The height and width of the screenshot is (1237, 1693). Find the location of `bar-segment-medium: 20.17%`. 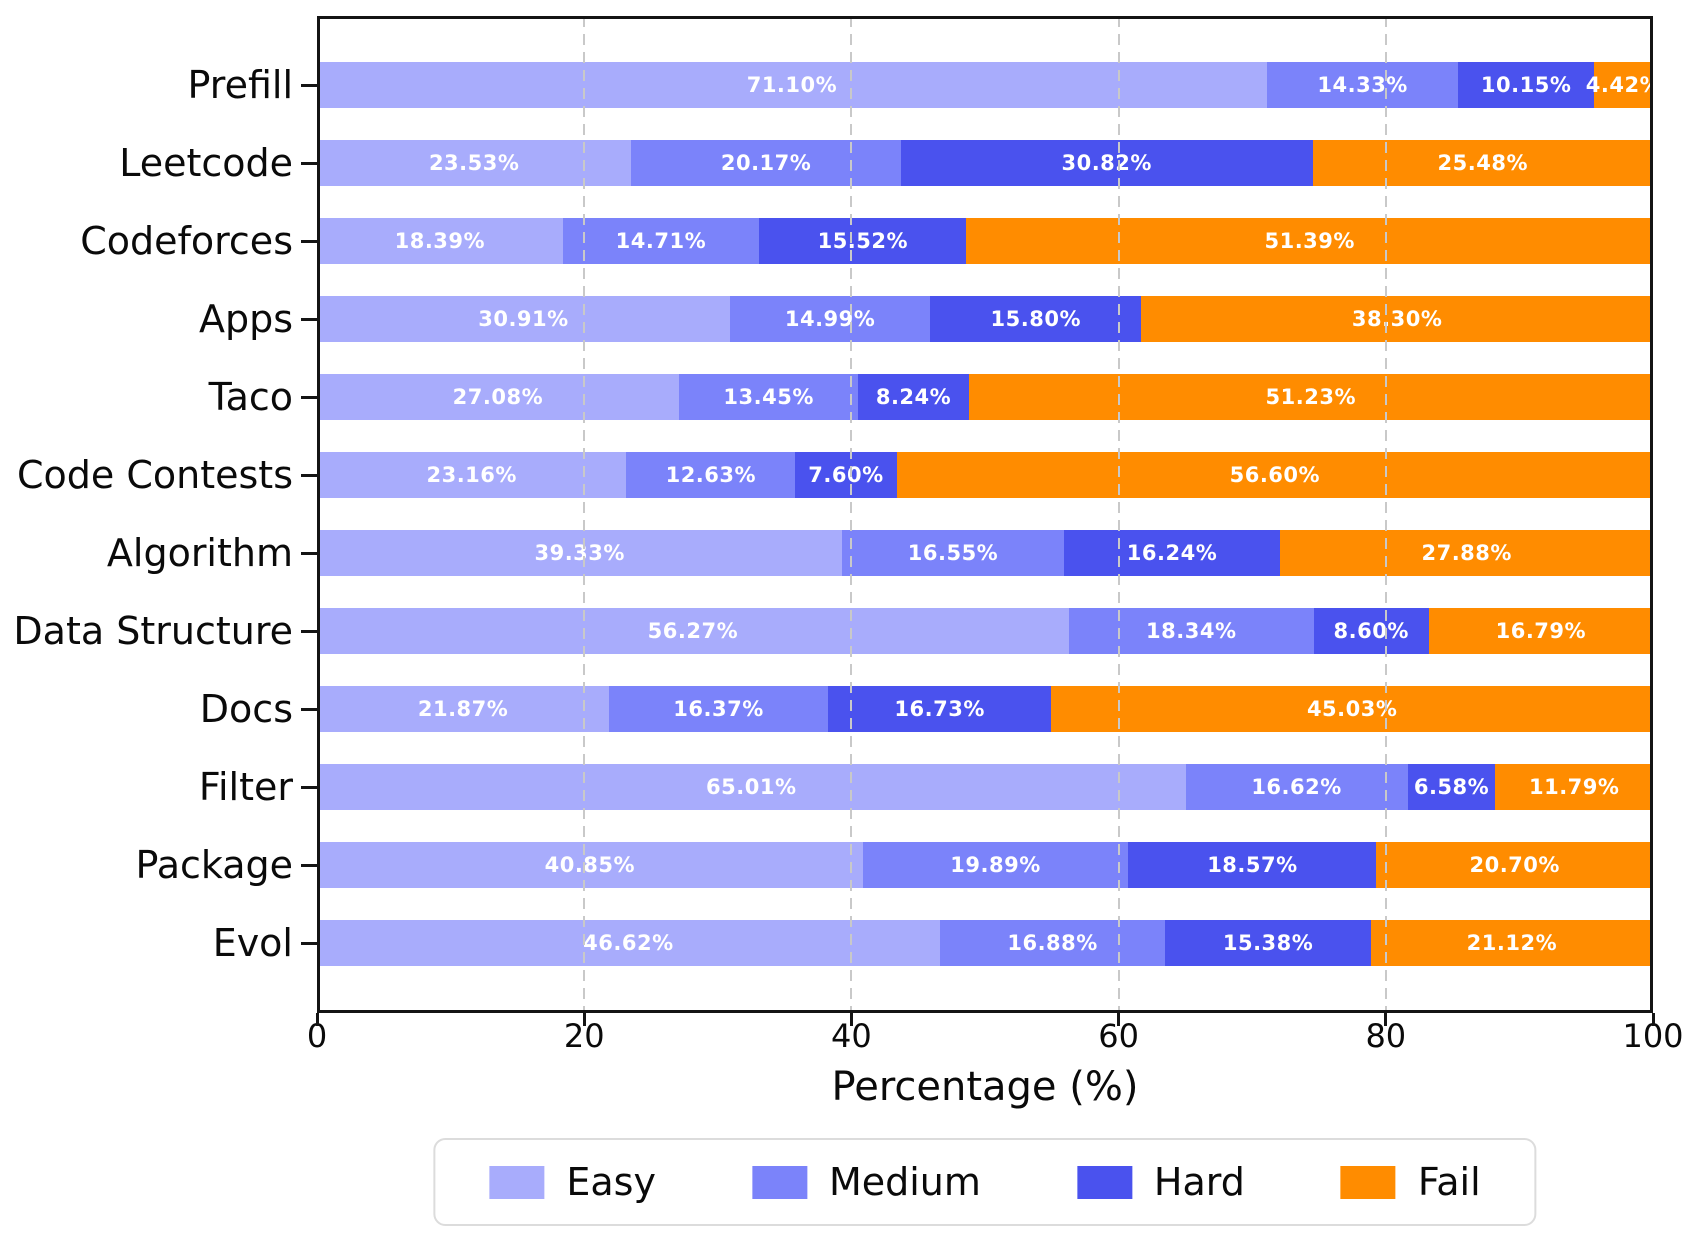

bar-segment-medium: 20.17% is located at coordinates (766, 163).